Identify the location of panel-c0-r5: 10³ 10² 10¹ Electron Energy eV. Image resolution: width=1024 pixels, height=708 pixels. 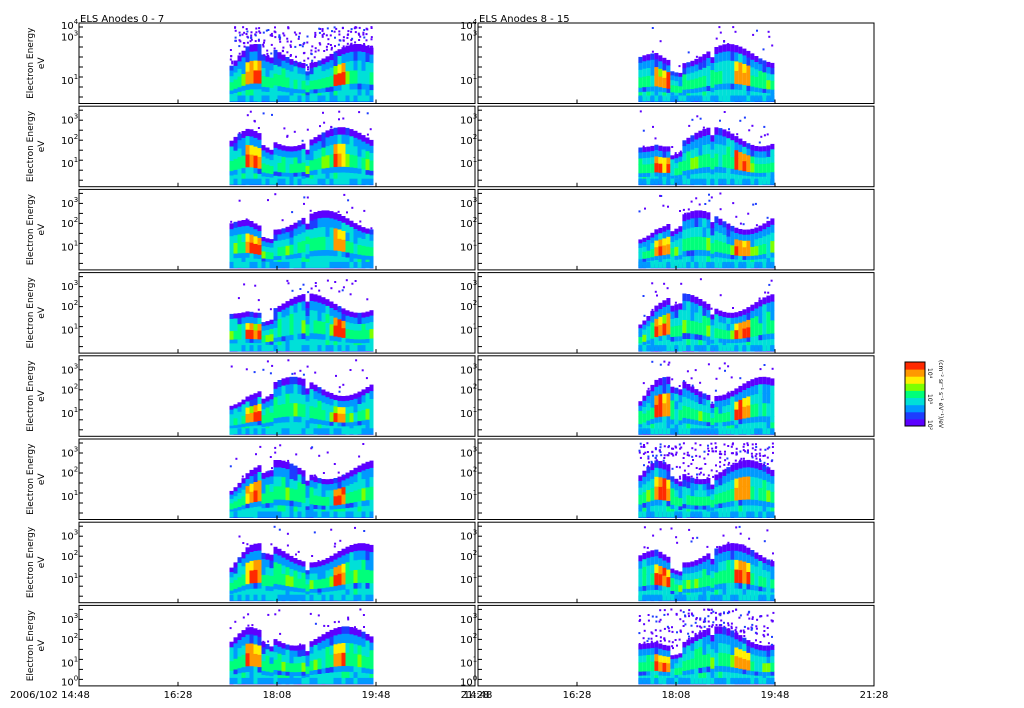
(251, 479).